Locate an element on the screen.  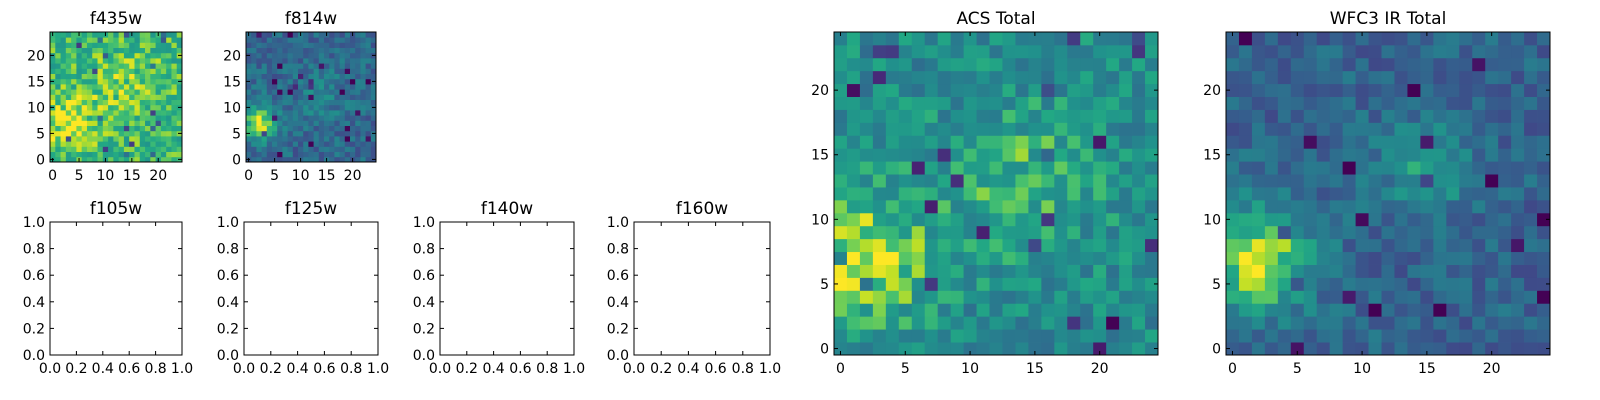
y-tick-label: 0 is located at coordinates (824, 350).